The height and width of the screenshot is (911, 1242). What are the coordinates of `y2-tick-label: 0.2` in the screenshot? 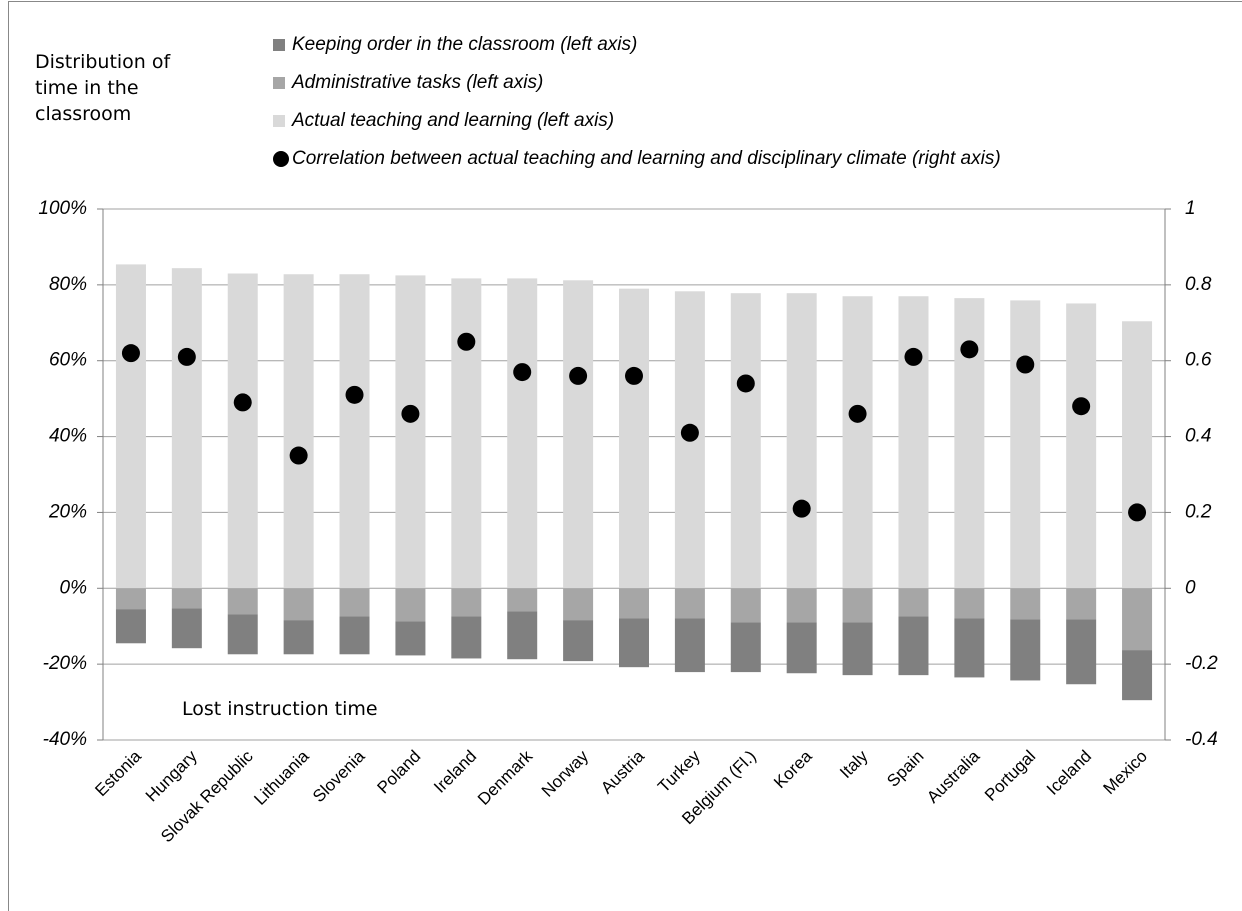 It's located at (1198, 511).